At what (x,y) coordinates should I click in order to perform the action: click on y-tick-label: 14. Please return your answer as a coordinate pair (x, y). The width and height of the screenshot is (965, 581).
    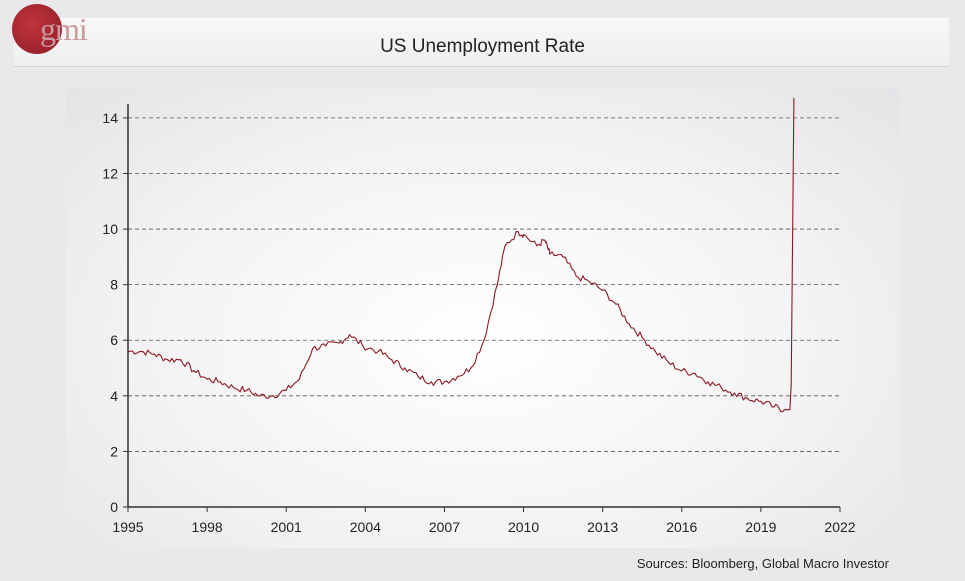
    Looking at the image, I should click on (110, 118).